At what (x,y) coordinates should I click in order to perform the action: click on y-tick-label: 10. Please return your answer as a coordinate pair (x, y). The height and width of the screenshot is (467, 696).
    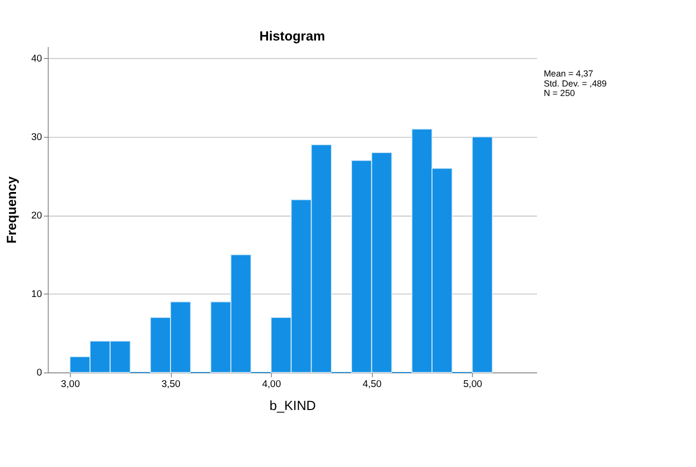
    Looking at the image, I should click on (37, 294).